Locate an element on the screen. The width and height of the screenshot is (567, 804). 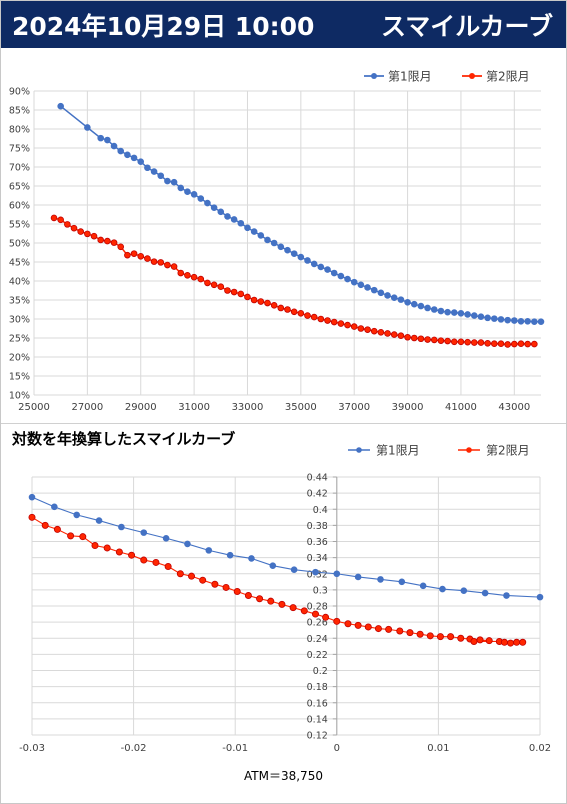
x-tick-label: 35000 is located at coordinates (301, 407).